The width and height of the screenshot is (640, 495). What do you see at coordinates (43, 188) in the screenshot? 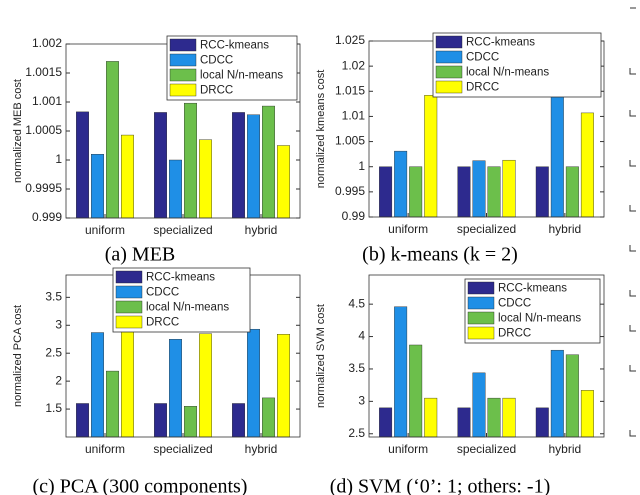
I see `y-tick-label: 0.9995` at bounding box center [43, 188].